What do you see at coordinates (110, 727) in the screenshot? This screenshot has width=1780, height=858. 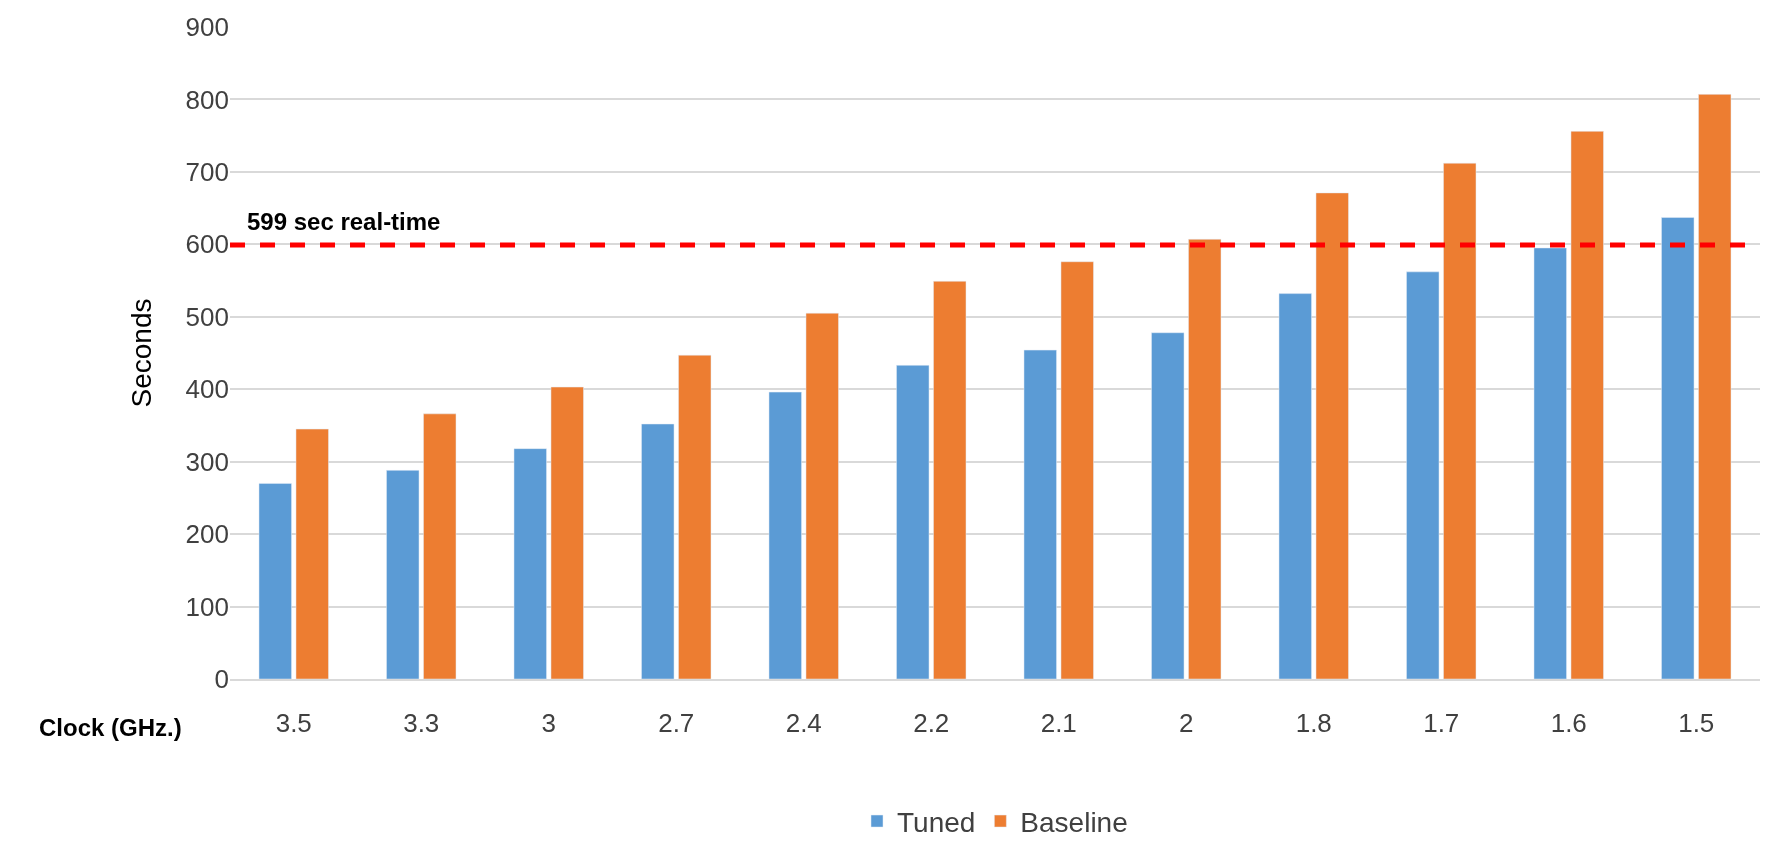 I see `x-axis-title: Clock (GHz.)` at bounding box center [110, 727].